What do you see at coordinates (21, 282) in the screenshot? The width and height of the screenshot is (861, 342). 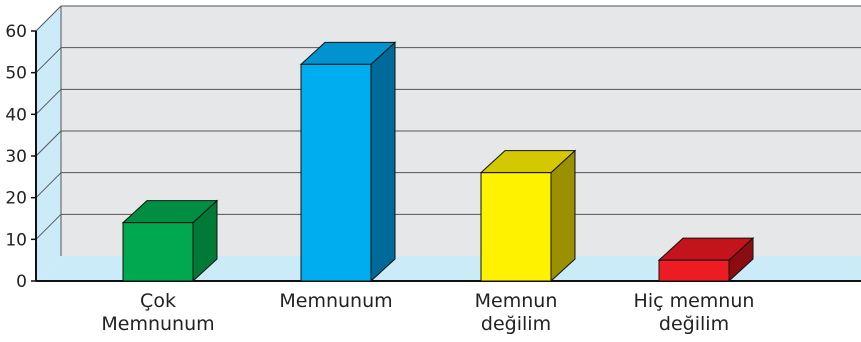 I see `y-tick-label: 0` at bounding box center [21, 282].